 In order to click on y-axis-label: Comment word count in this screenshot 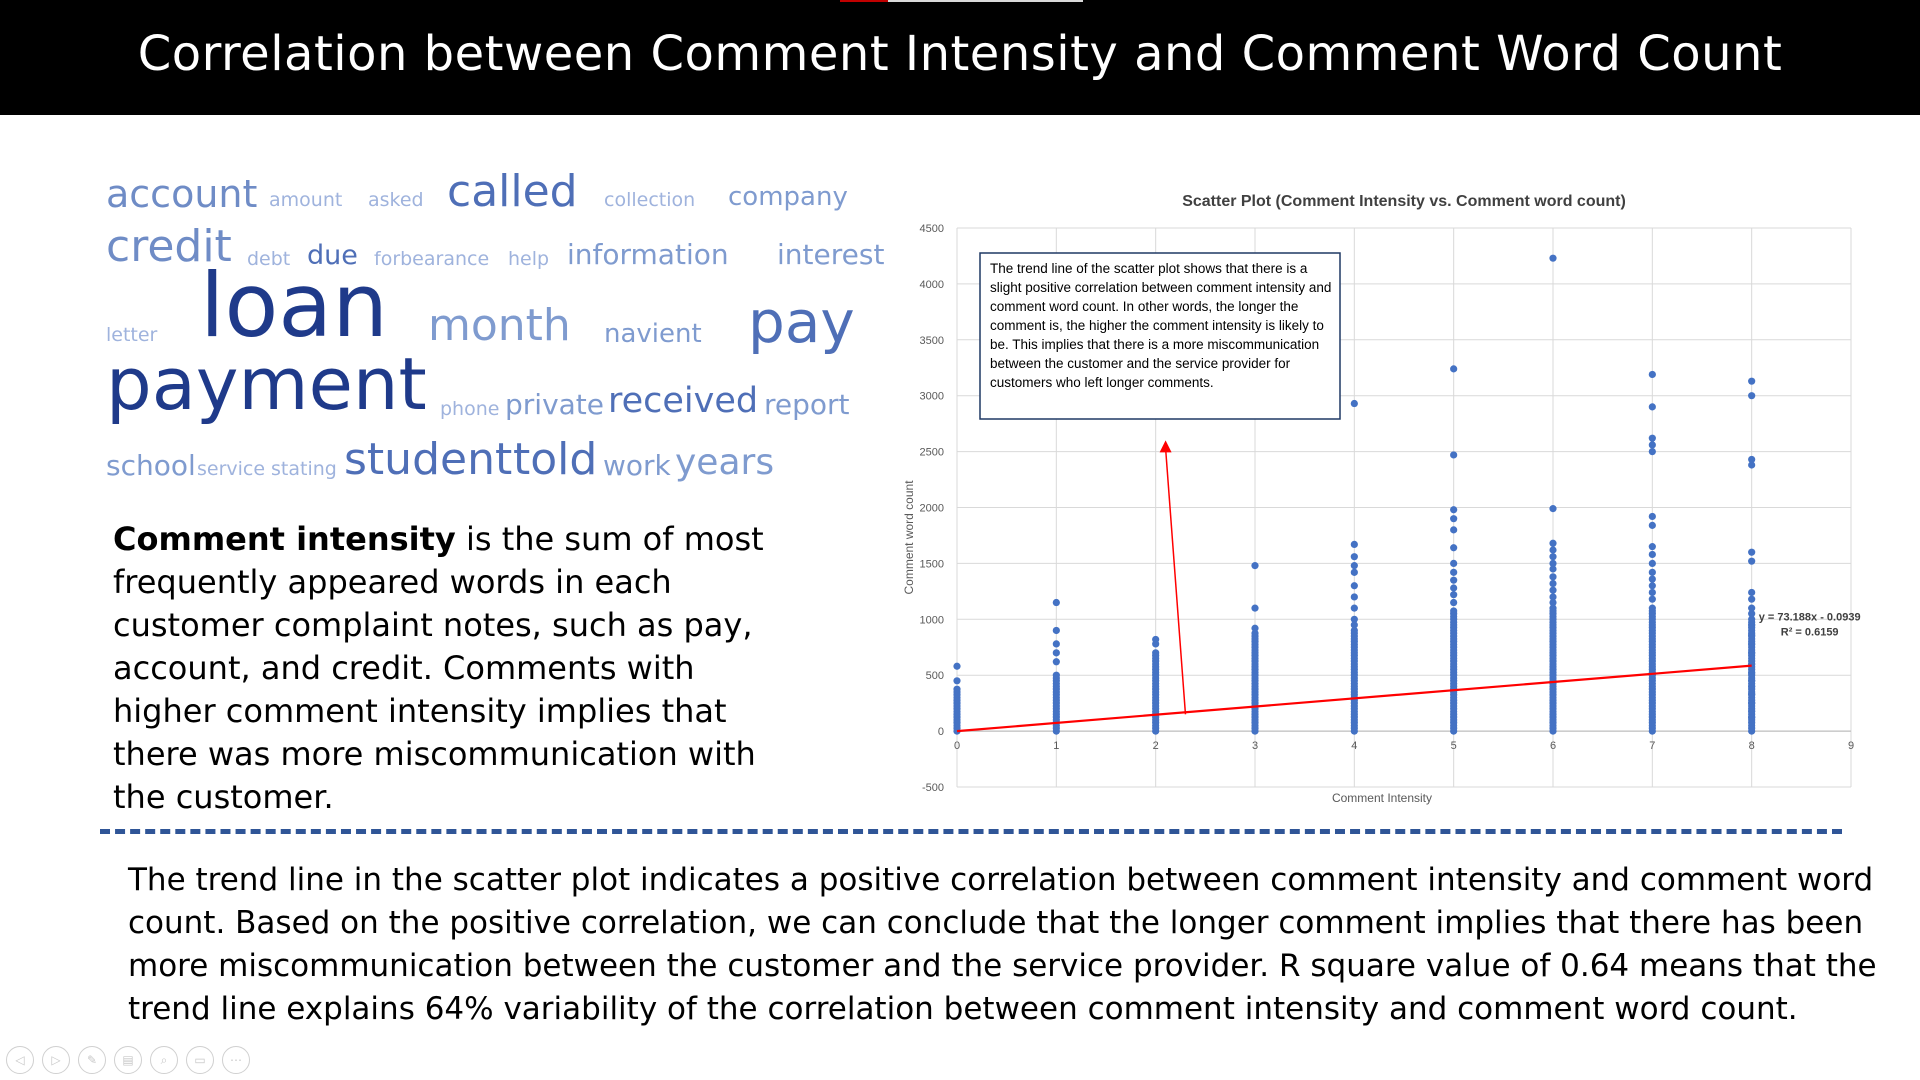, I will do `click(909, 537)`.